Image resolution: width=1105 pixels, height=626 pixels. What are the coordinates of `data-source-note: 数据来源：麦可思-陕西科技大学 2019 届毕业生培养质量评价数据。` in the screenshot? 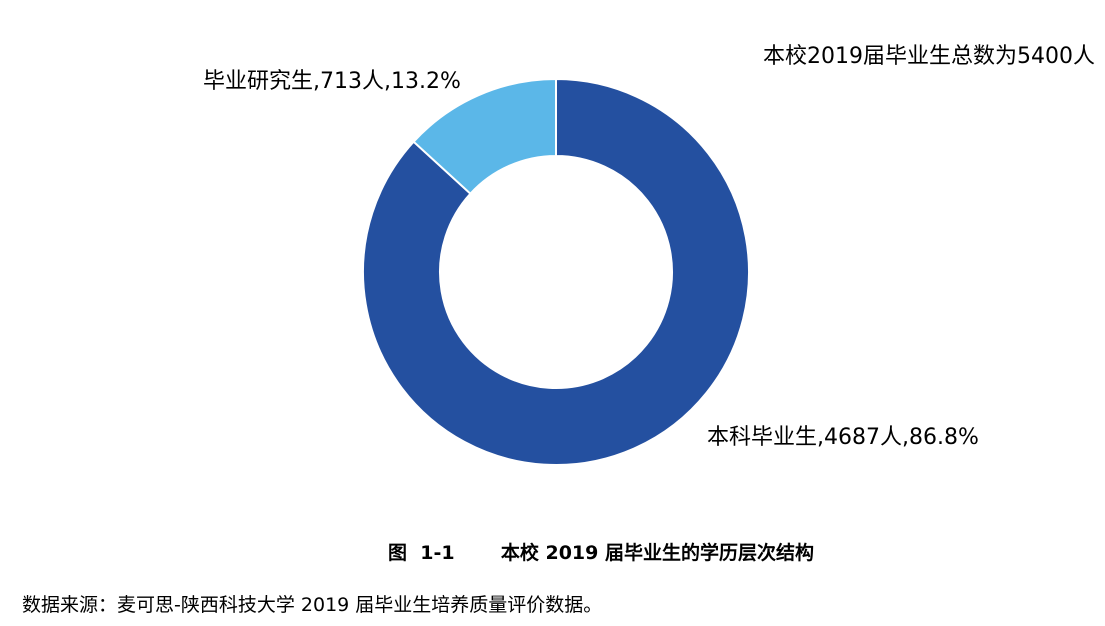 It's located at (312, 605).